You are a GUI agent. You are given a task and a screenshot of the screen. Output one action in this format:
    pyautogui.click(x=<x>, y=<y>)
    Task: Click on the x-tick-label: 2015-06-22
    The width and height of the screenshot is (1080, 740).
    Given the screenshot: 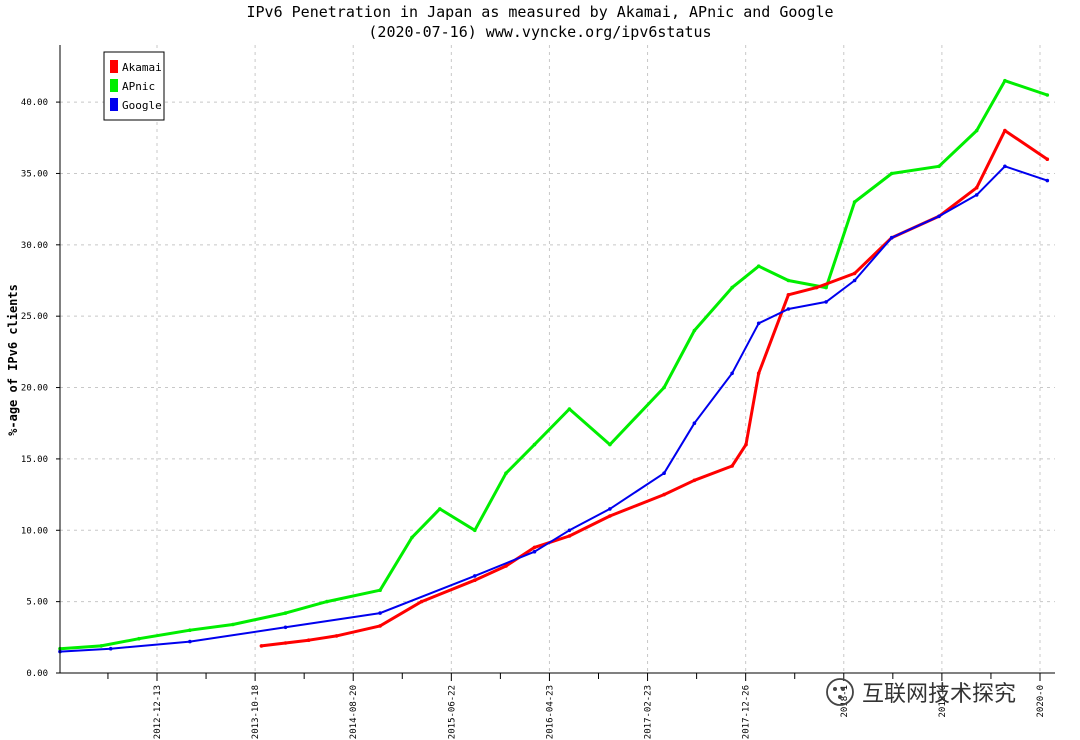 What is the action you would take?
    pyautogui.click(x=452, y=712)
    